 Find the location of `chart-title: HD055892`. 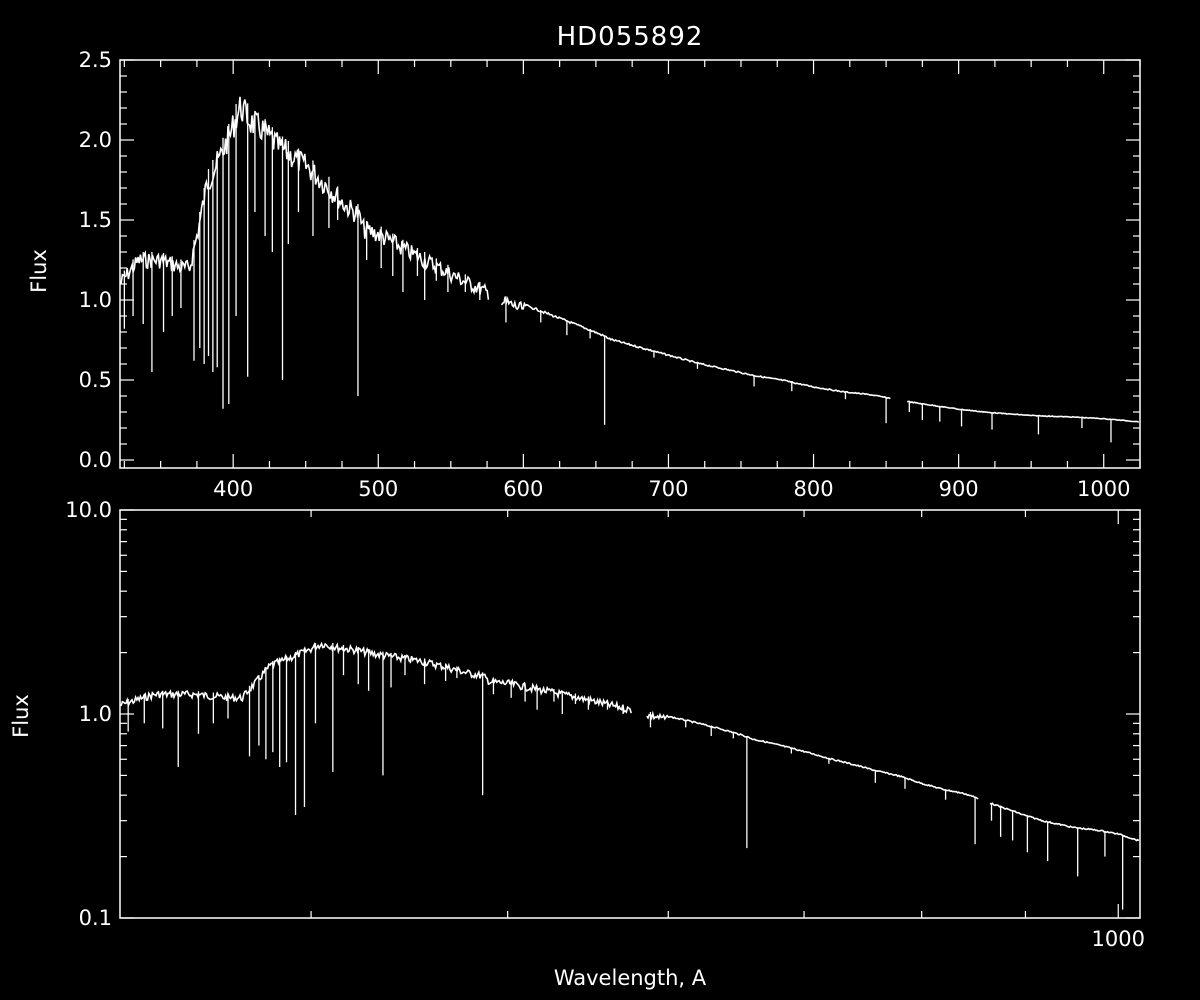

chart-title: HD055892 is located at coordinates (630, 37).